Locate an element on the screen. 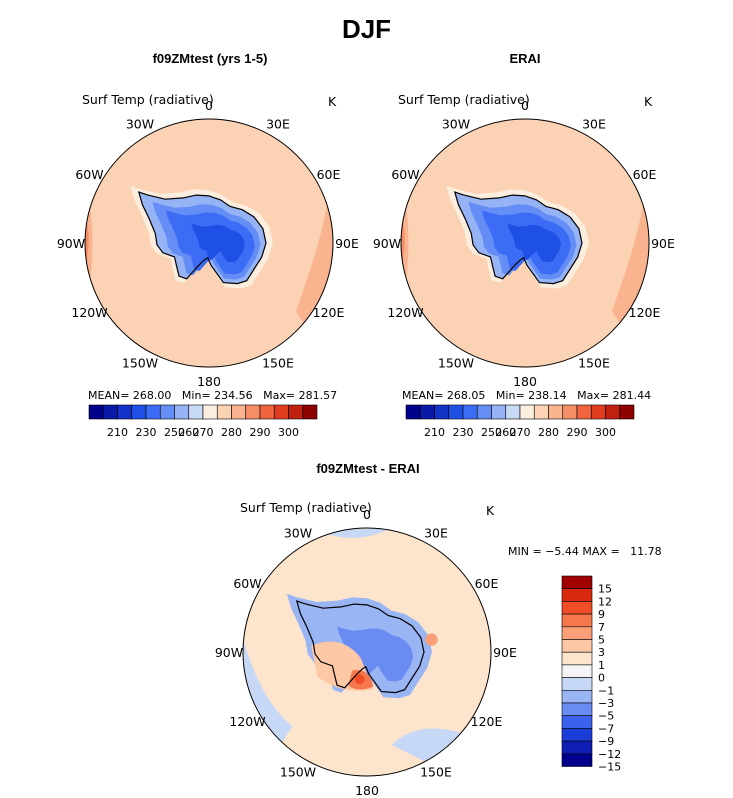 The height and width of the screenshot is (798, 733). colorbar-tick-label: 5 is located at coordinates (601, 640).